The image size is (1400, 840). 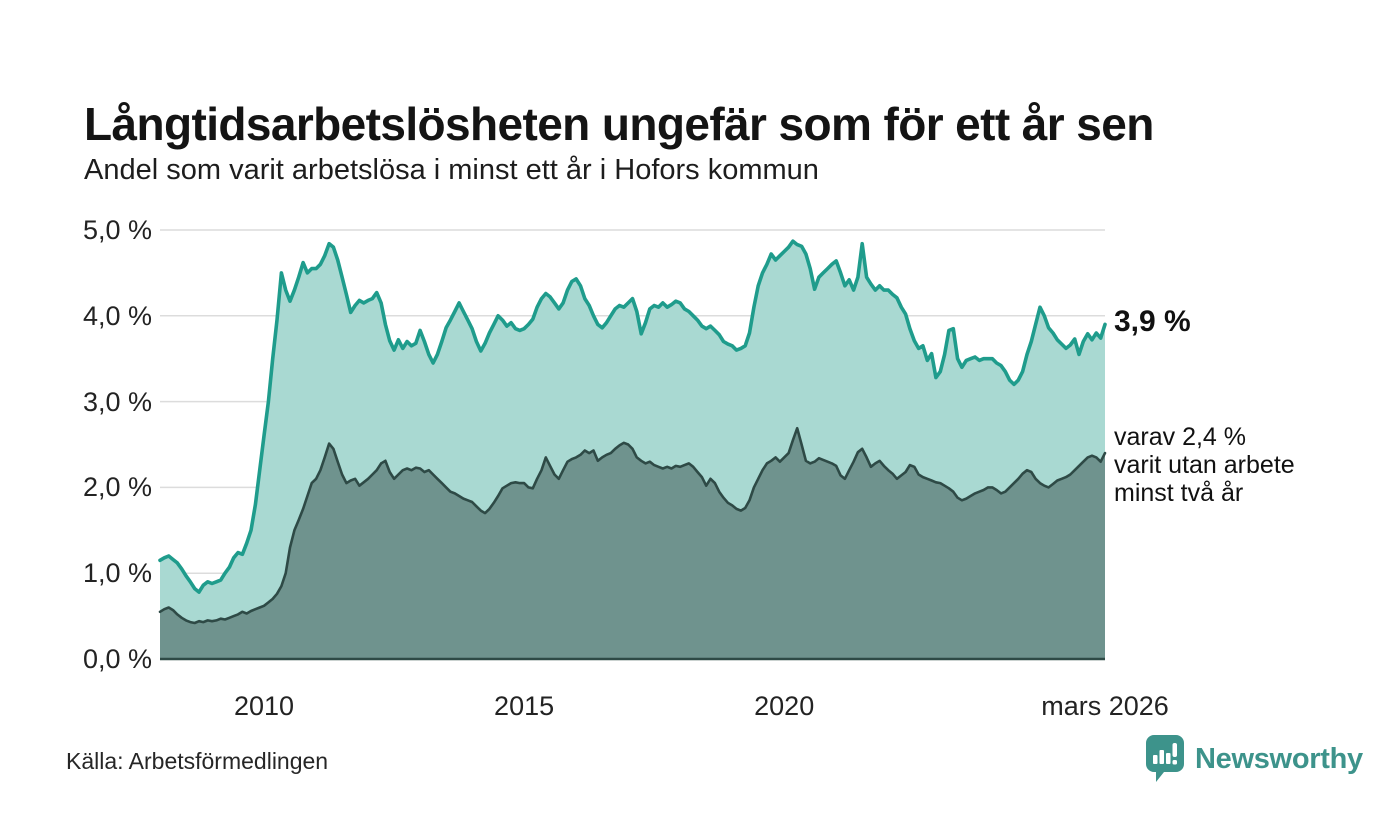 I want to click on x-axis: 2010 2015 2020 mars 2026, so click(x=700, y=711).